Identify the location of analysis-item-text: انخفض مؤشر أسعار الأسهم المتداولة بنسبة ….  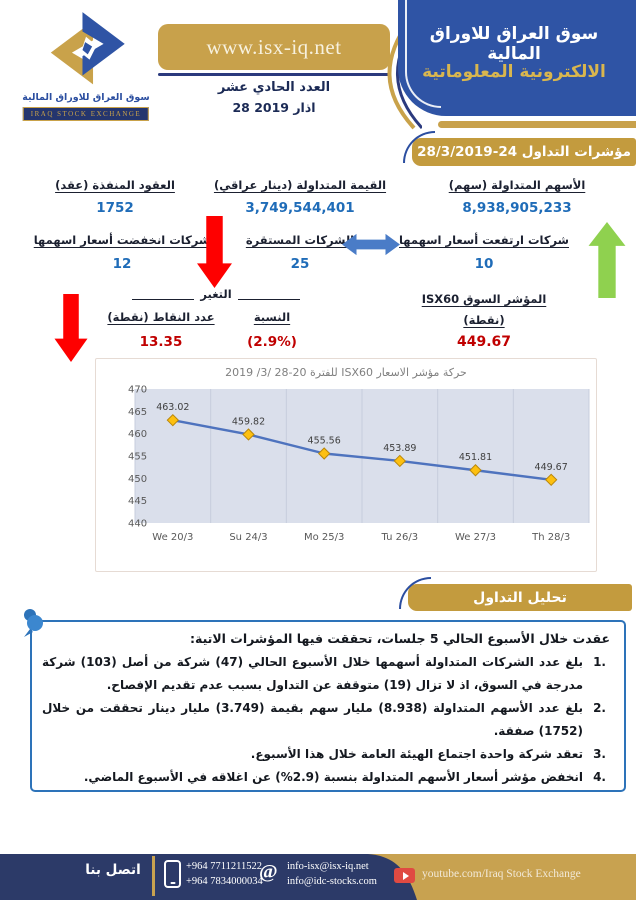
(333, 777).